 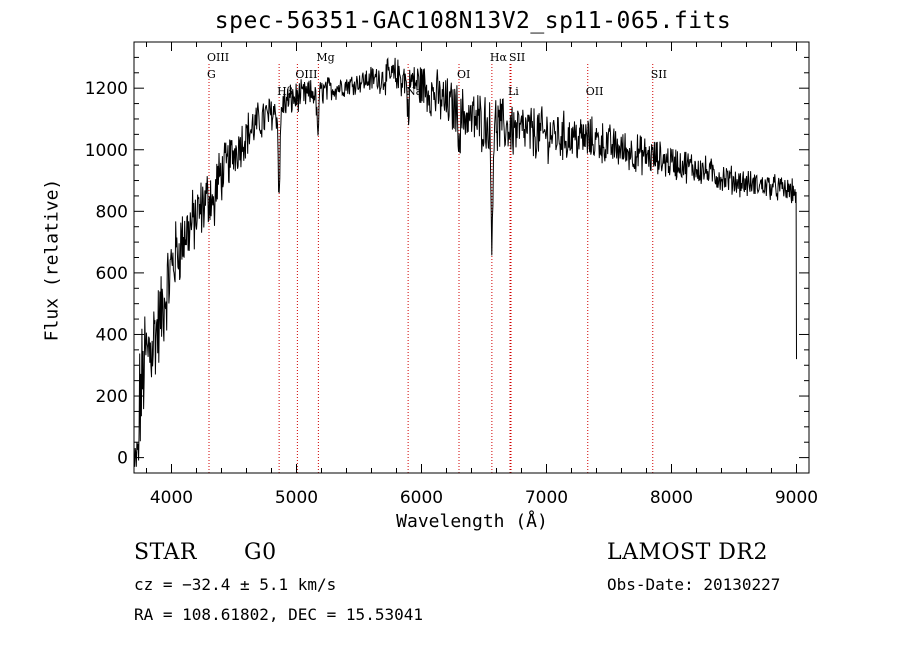 What do you see at coordinates (671, 498) in the screenshot?
I see `x-tick-label: 8000` at bounding box center [671, 498].